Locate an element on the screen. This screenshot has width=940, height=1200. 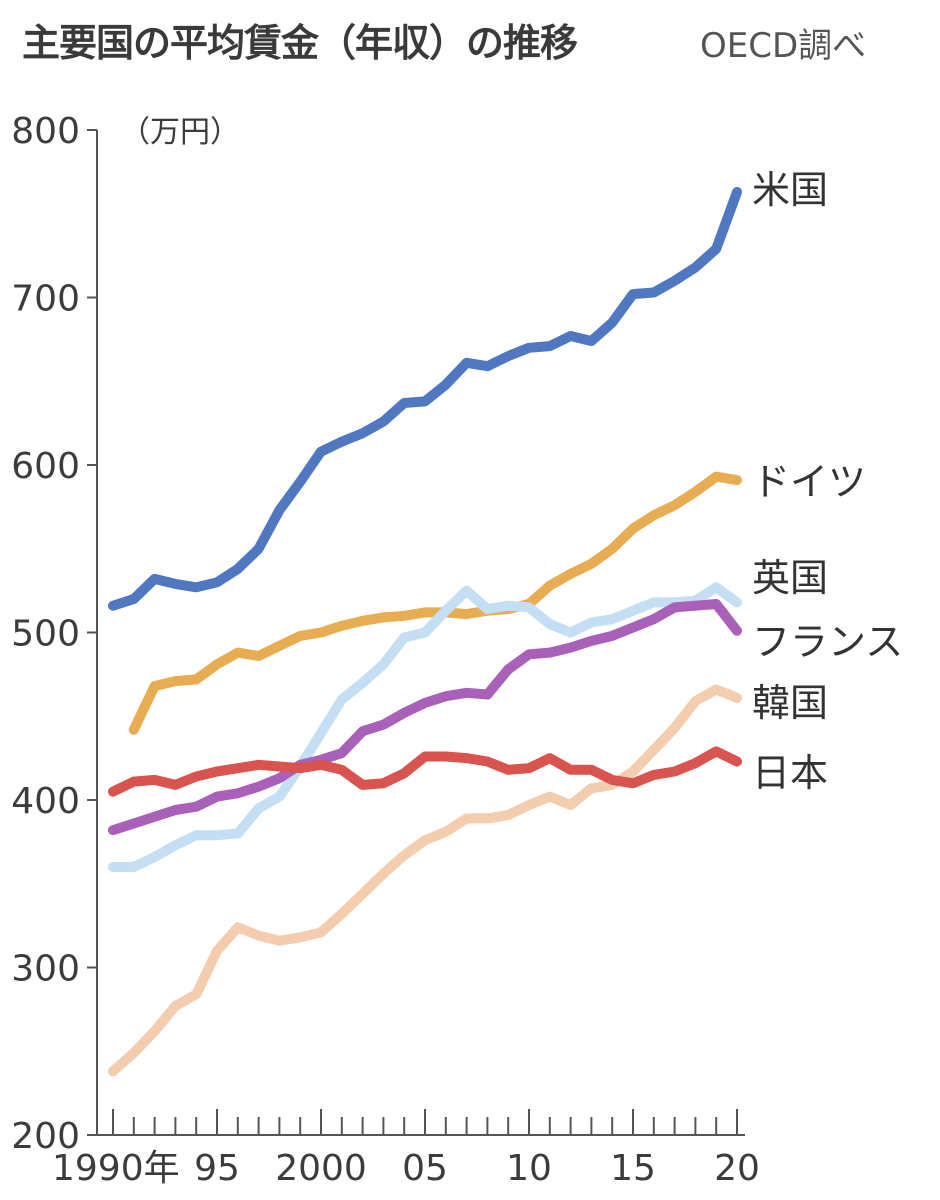
x-tick-label: 2000 is located at coordinates (321, 1168).